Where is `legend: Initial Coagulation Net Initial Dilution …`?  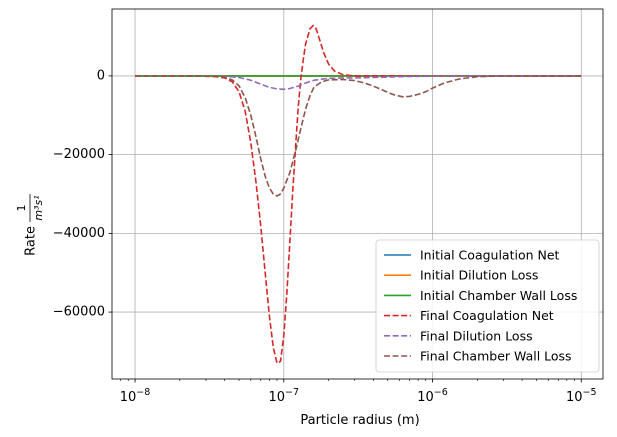 legend: Initial Coagulation Net Initial Dilution … is located at coordinates (487, 306).